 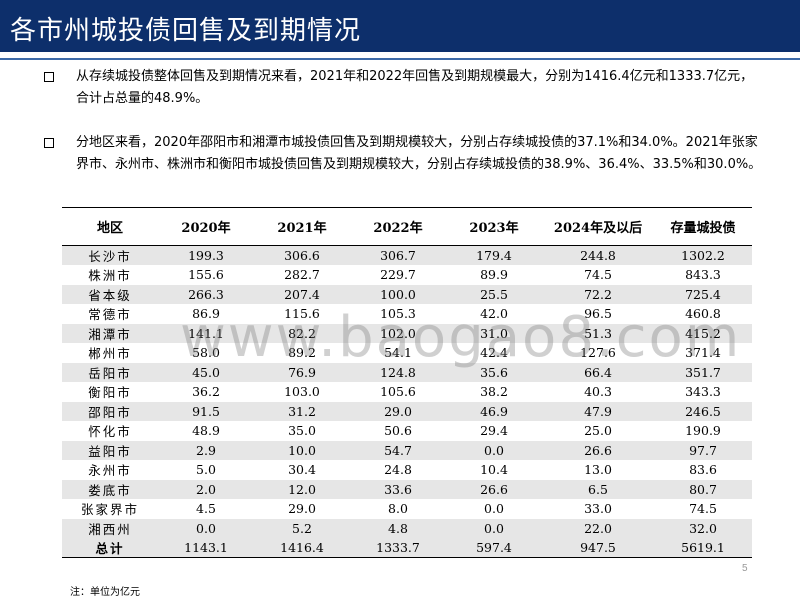 What do you see at coordinates (398, 314) in the screenshot?
I see `table-cell-value: 105.3` at bounding box center [398, 314].